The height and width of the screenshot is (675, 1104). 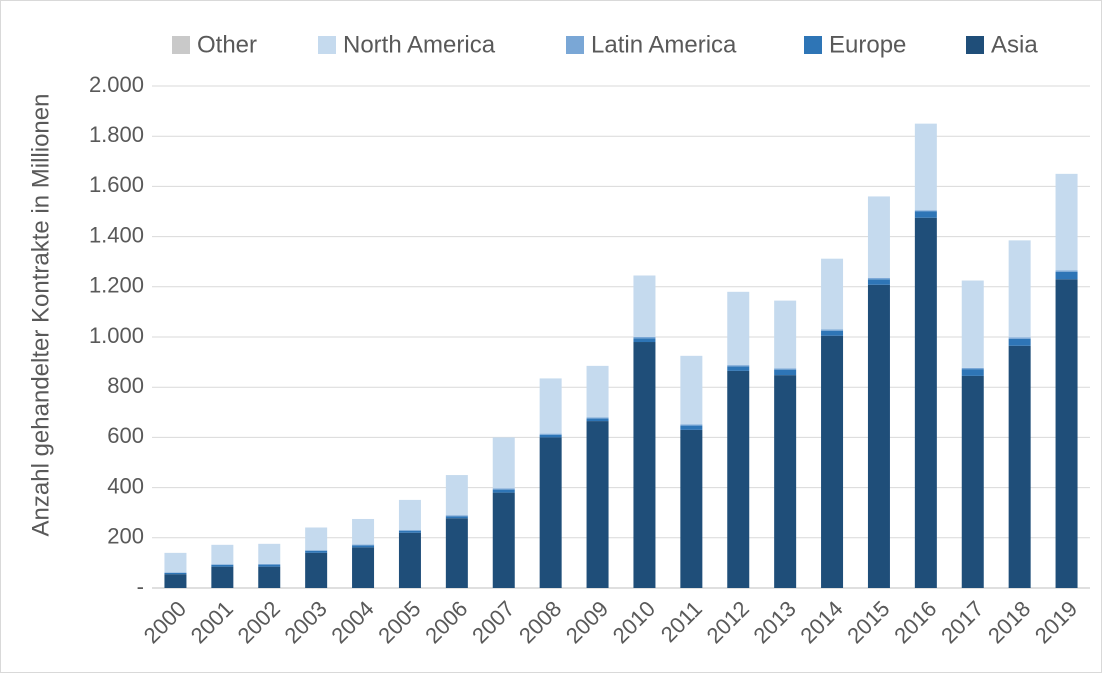 I want to click on y-tick-label: 2.000, so click(x=116, y=84).